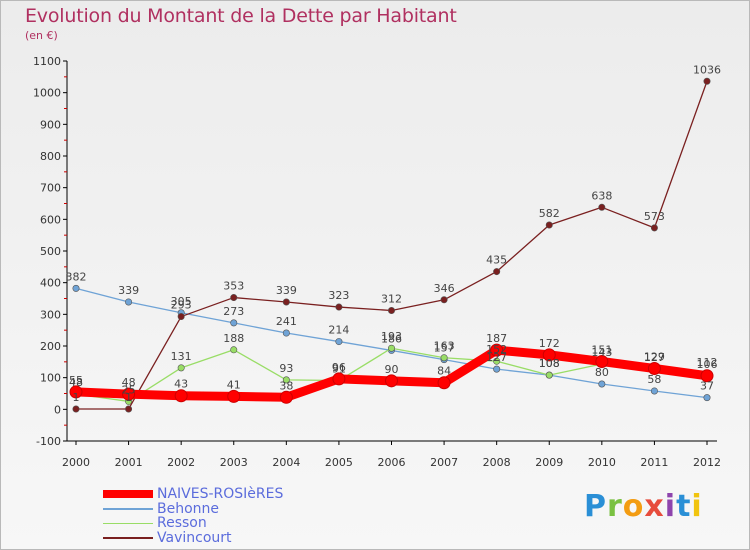 Image resolution: width=750 pixels, height=550 pixels. What do you see at coordinates (233, 338) in the screenshot?
I see `data-label: 188` at bounding box center [233, 338].